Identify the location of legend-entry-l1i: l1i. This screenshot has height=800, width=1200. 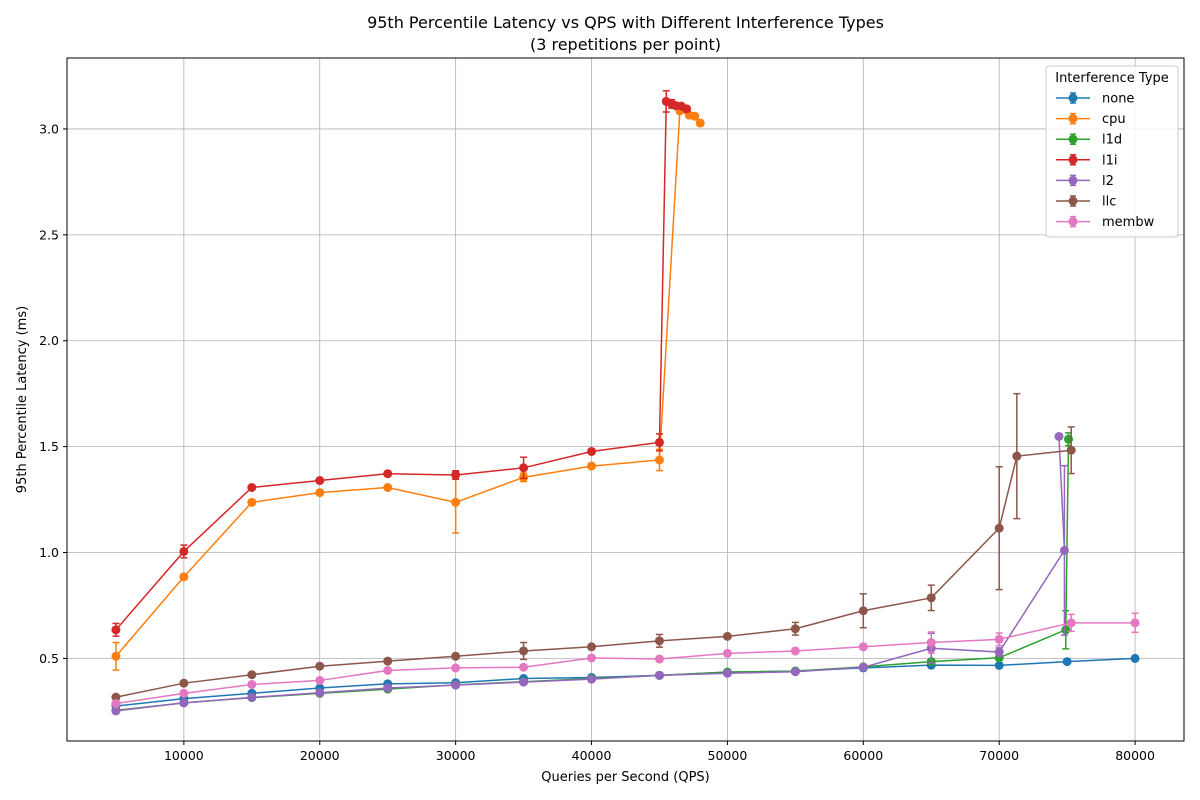
(1087, 160).